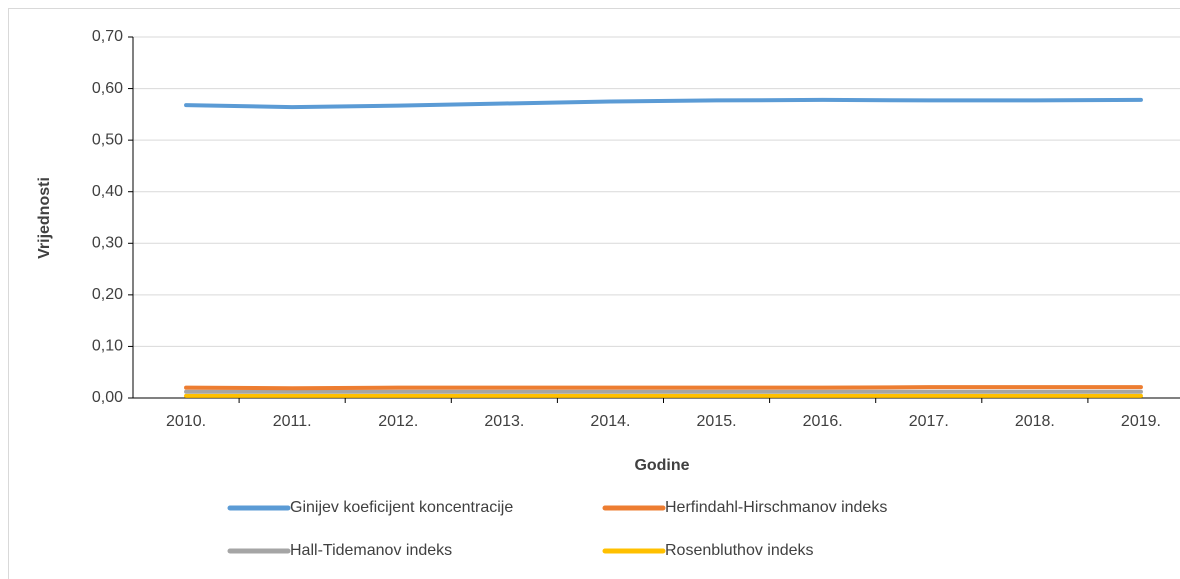  Describe the element at coordinates (661, 465) in the screenshot. I see `x-axis-label: Godine` at that location.